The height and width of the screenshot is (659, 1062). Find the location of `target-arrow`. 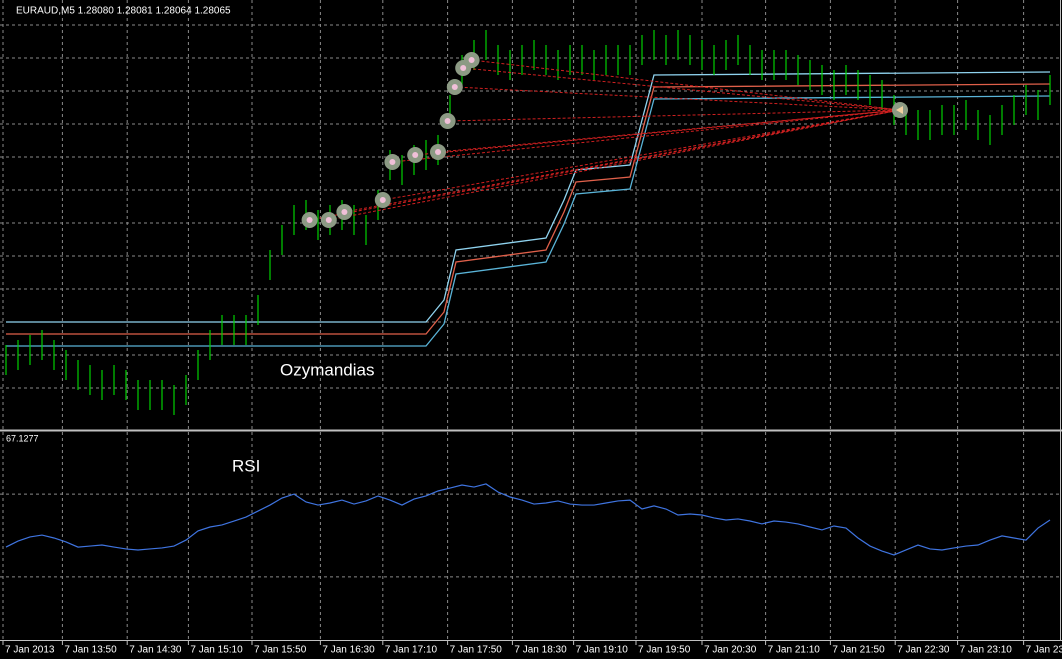

target-arrow is located at coordinates (899, 110).